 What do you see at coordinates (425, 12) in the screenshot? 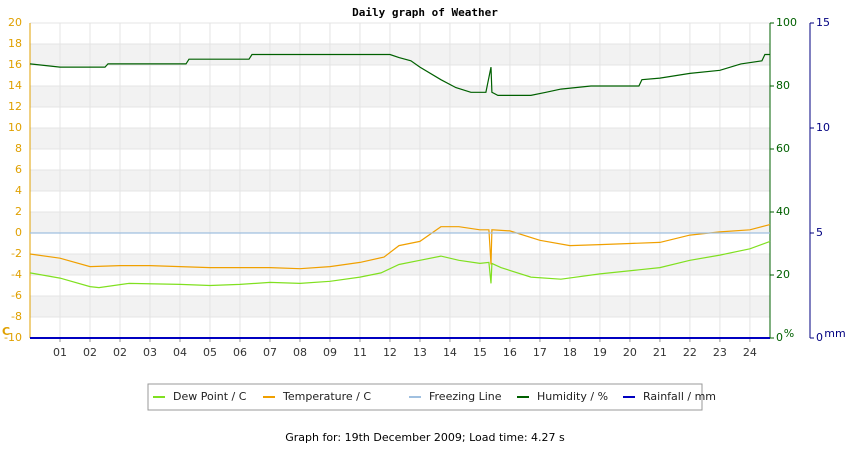
I see `chart-title: Daily graph of Weather` at bounding box center [425, 12].